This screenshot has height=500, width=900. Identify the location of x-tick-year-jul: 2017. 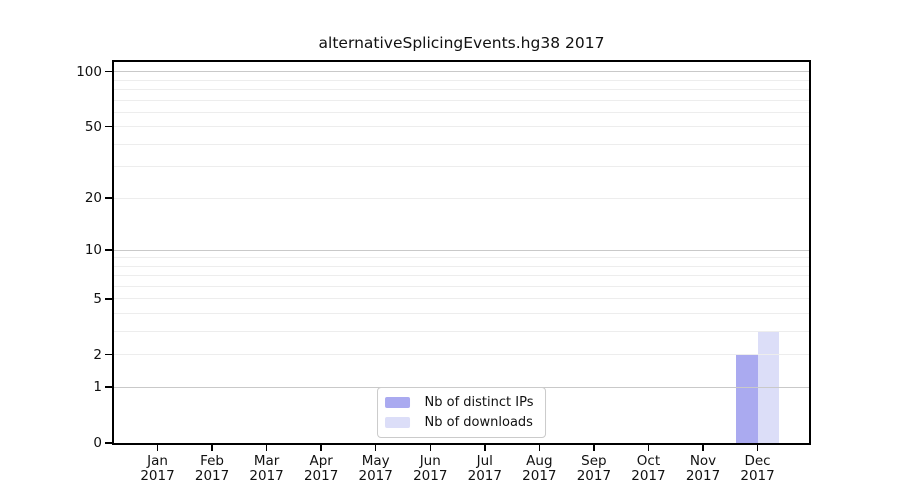
(484, 475).